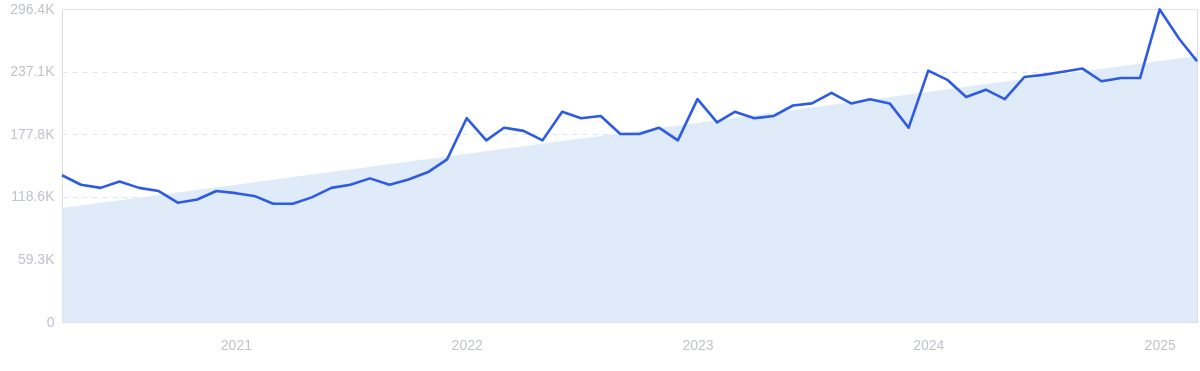  Describe the element at coordinates (50, 321) in the screenshot. I see `y-tick-label: 0` at that location.